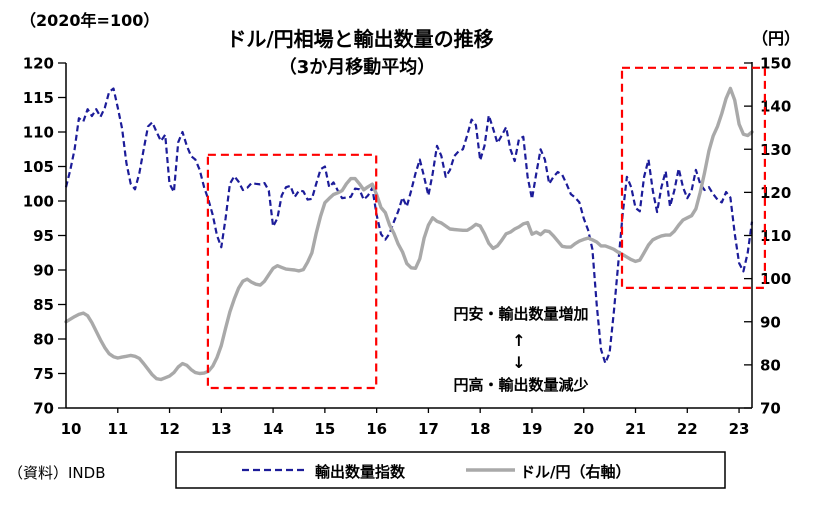 This screenshot has width=816, height=508. Describe the element at coordinates (518, 362) in the screenshot. I see `down-arrow-icon: ↓` at that location.